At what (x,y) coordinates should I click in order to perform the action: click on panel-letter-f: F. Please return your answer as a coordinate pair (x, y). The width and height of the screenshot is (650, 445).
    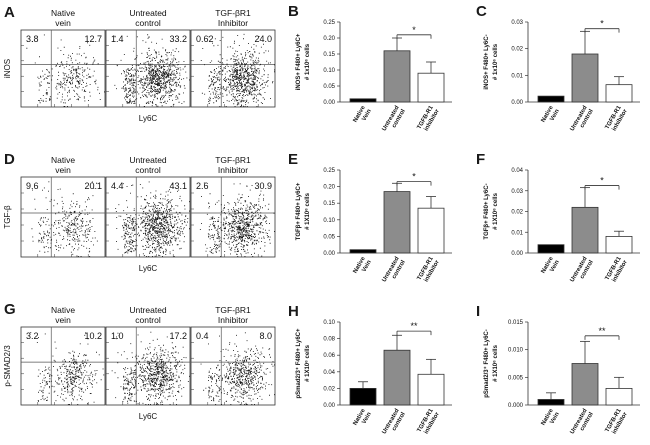
    Looking at the image, I should click on (480, 159).